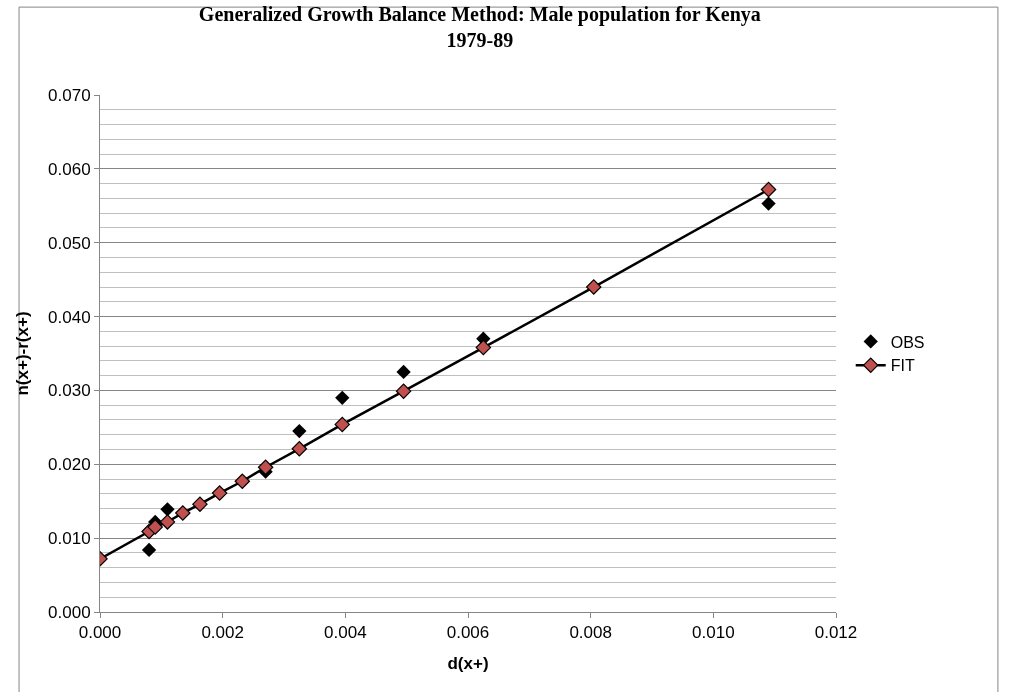  Describe the element at coordinates (345, 633) in the screenshot. I see `x-tick-label: 0.004` at that location.